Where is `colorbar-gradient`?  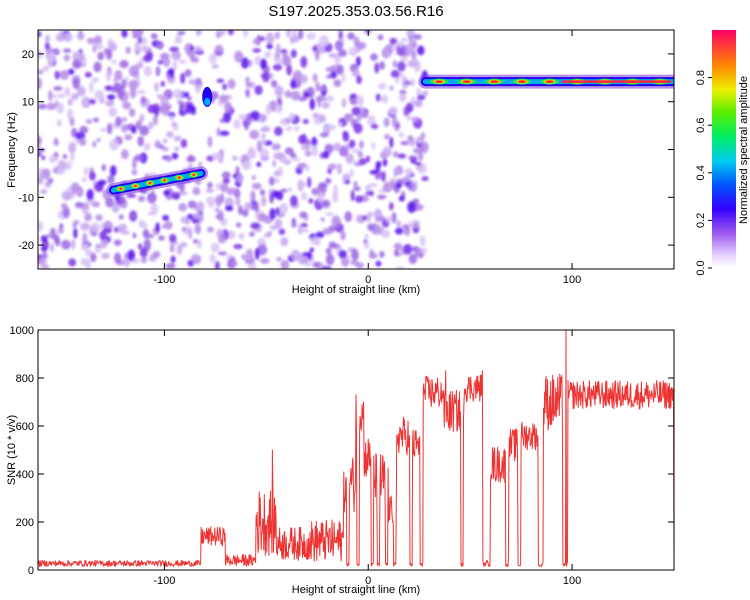
colorbar-gradient is located at coordinates (724, 149).